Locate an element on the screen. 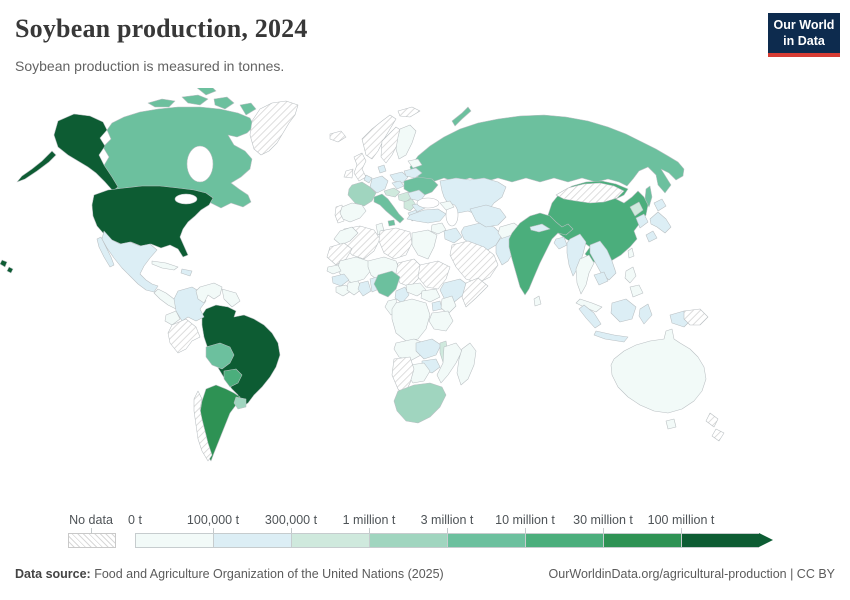 Image resolution: width=850 pixels, height=600 pixels. country-malaysia is located at coordinates (589, 305).